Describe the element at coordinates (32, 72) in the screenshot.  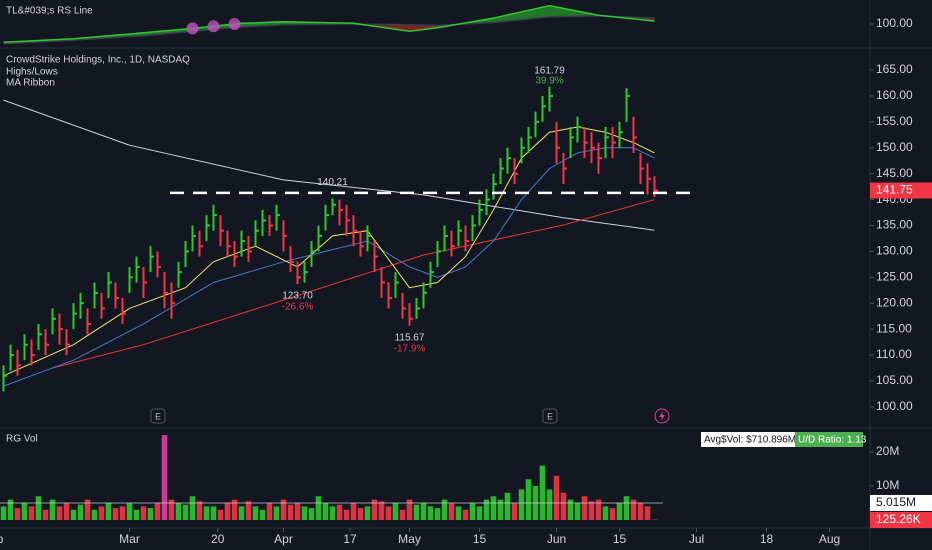
I see `indicator-name: Highs/Lows` at that location.